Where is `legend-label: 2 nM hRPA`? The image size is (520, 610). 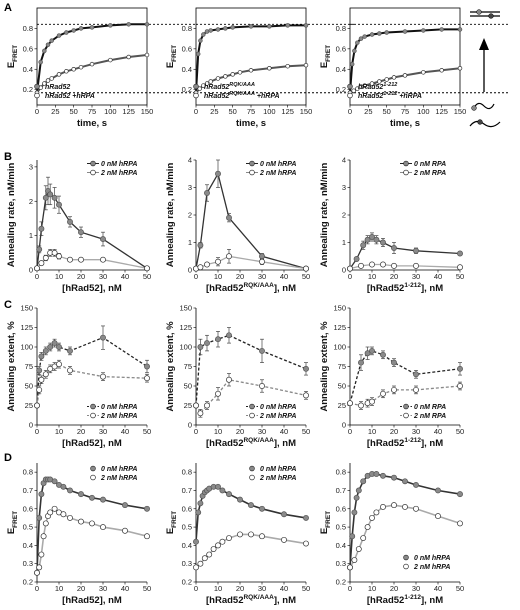 legend-label: 2 nM hRPA is located at coordinates (118, 478).